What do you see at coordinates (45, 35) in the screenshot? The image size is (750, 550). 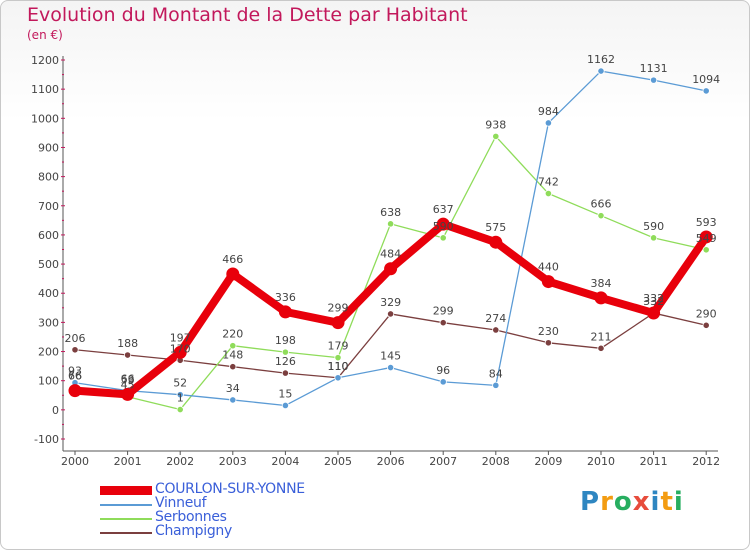 I see `unit-label: (en €)` at bounding box center [45, 35].